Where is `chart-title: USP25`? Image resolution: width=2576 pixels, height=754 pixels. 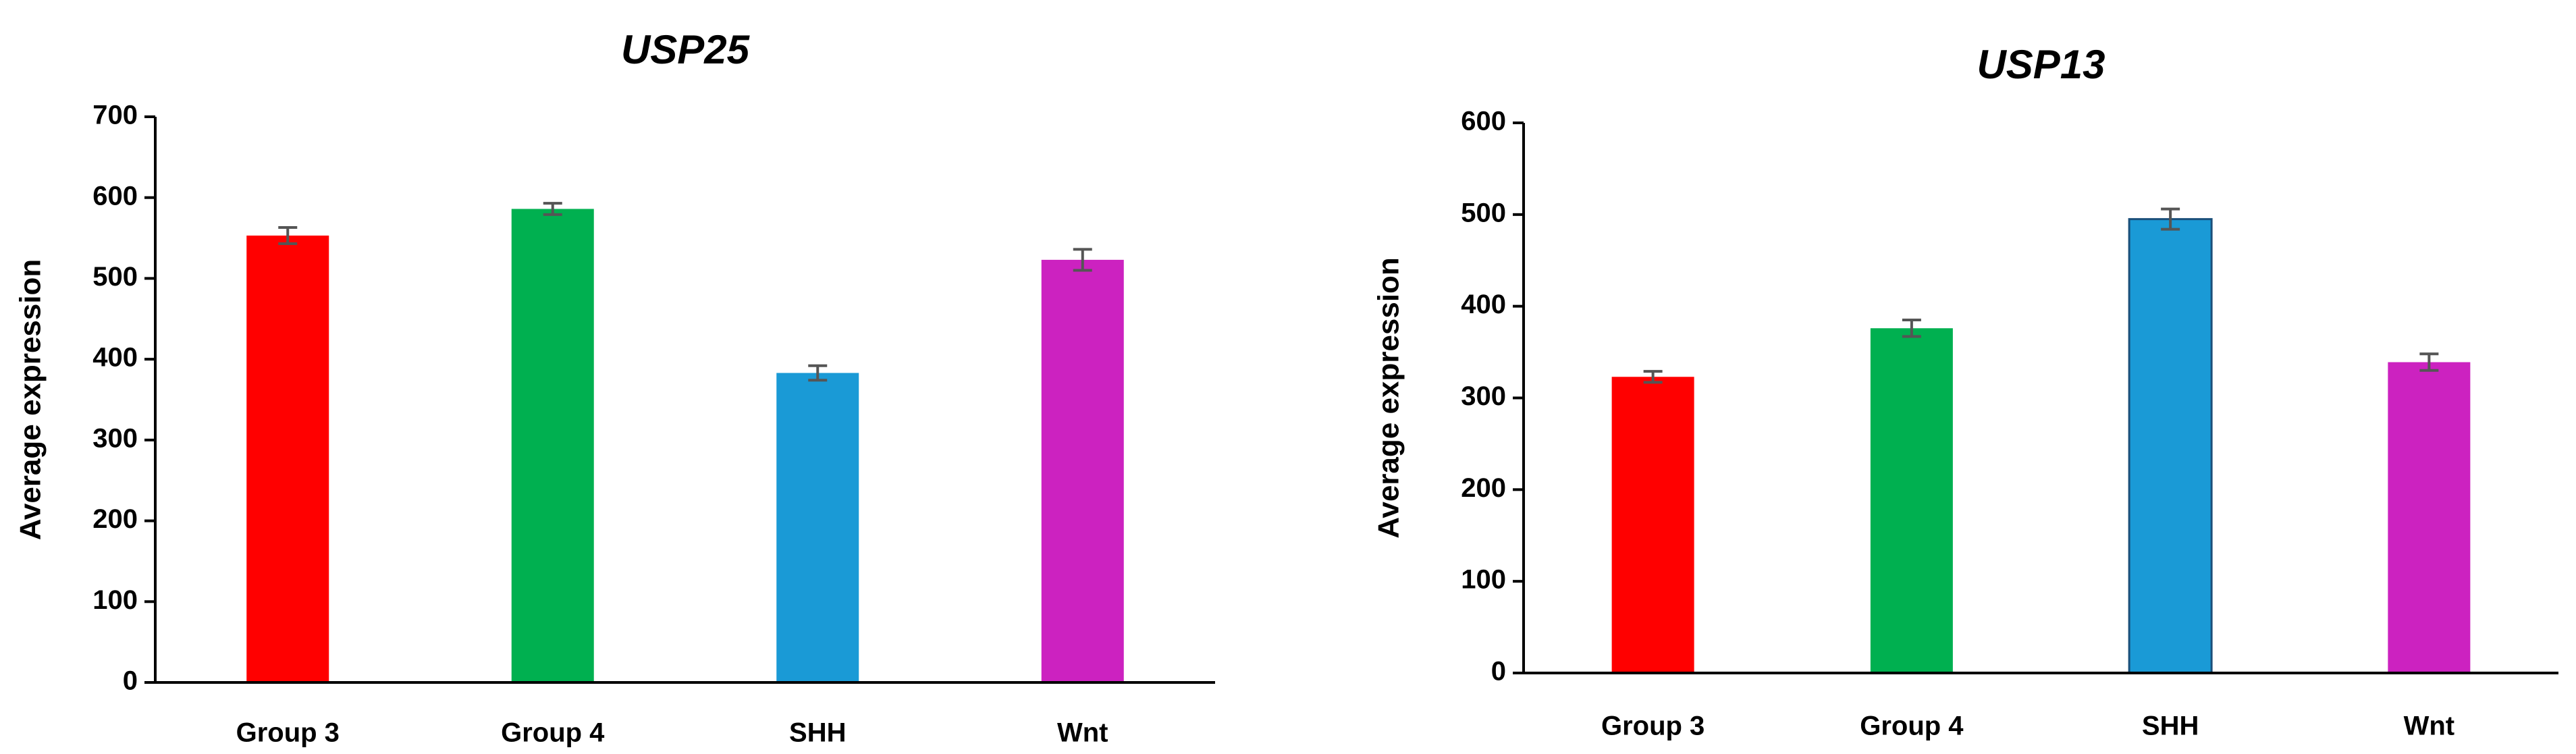
chart-title: USP25 is located at coordinates (686, 50).